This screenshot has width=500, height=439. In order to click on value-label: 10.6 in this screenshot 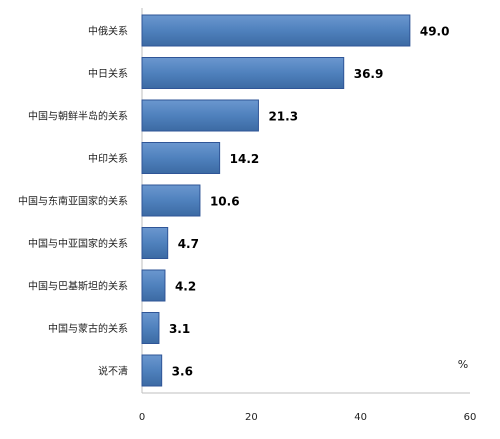, I will do `click(225, 202)`.